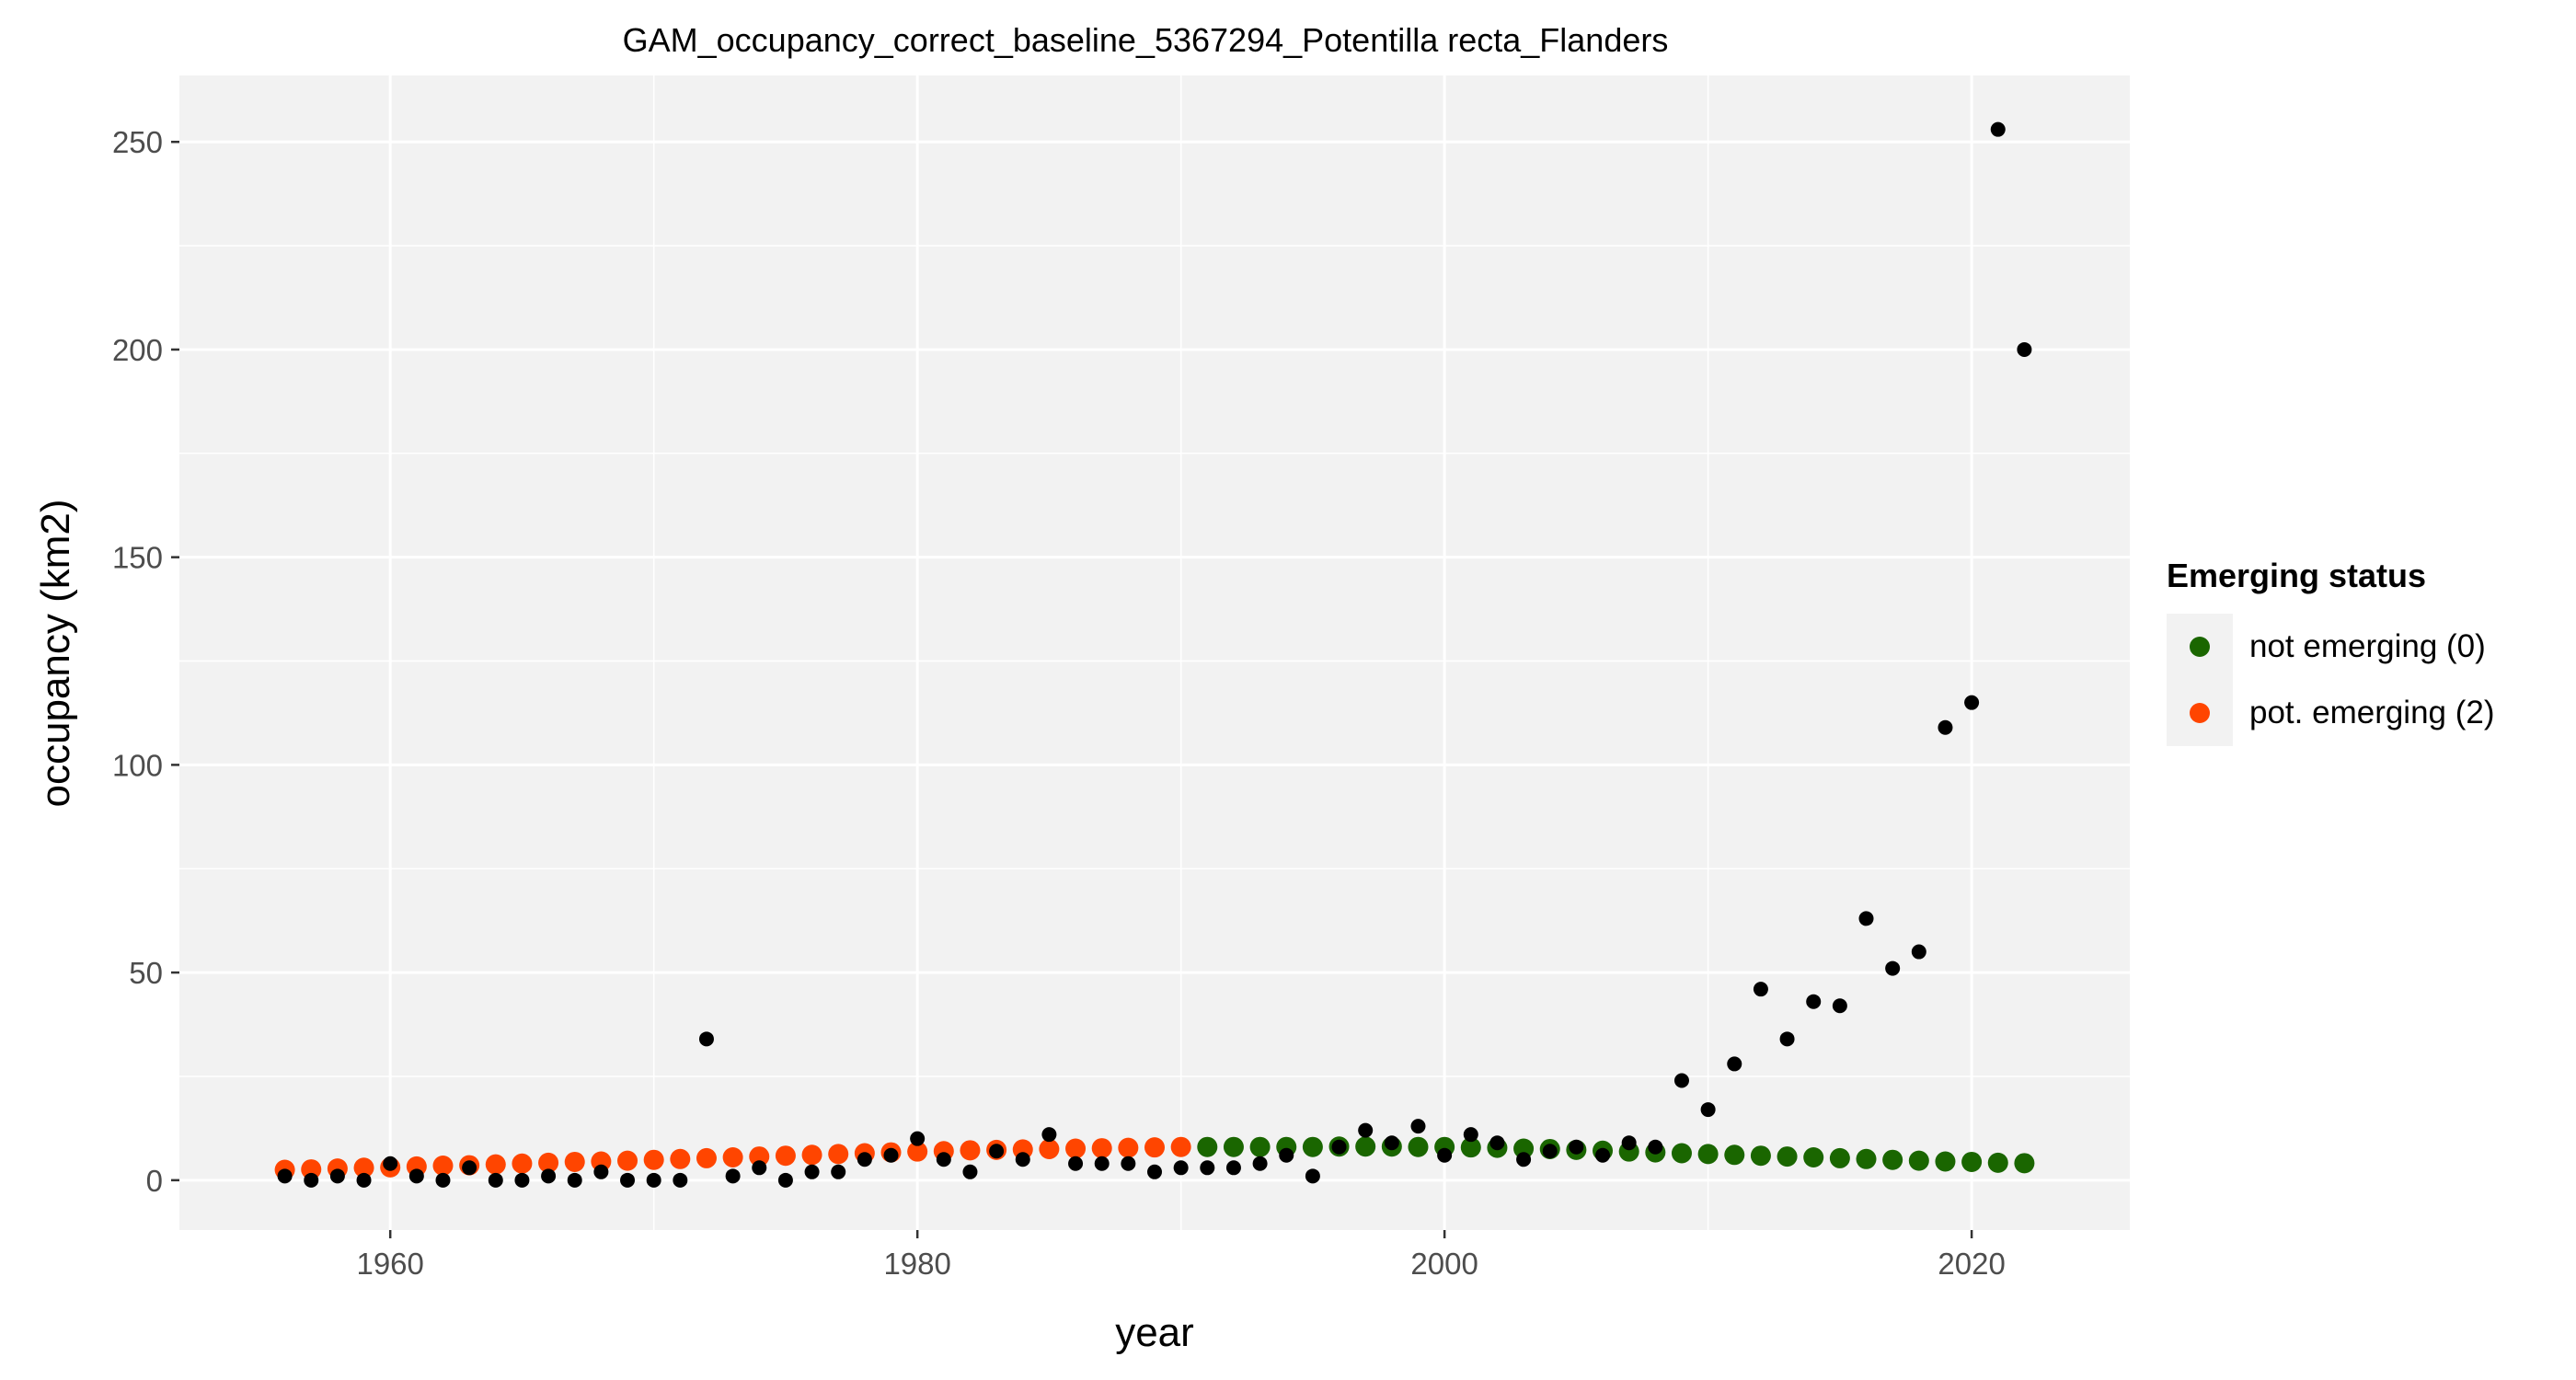  Describe the element at coordinates (146, 973) in the screenshot. I see `y-tick-label: 50` at that location.